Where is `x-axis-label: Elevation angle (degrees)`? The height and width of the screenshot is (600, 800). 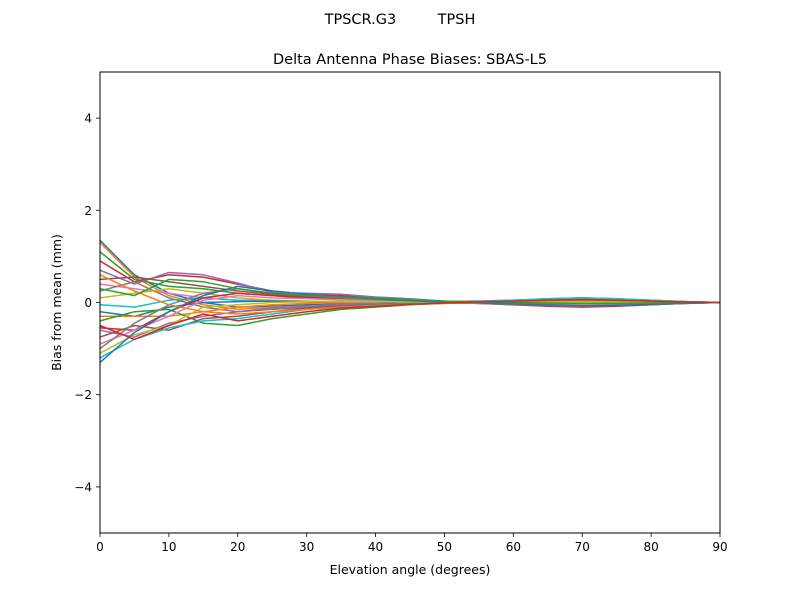 x-axis-label: Elevation angle (degrees) is located at coordinates (410, 569).